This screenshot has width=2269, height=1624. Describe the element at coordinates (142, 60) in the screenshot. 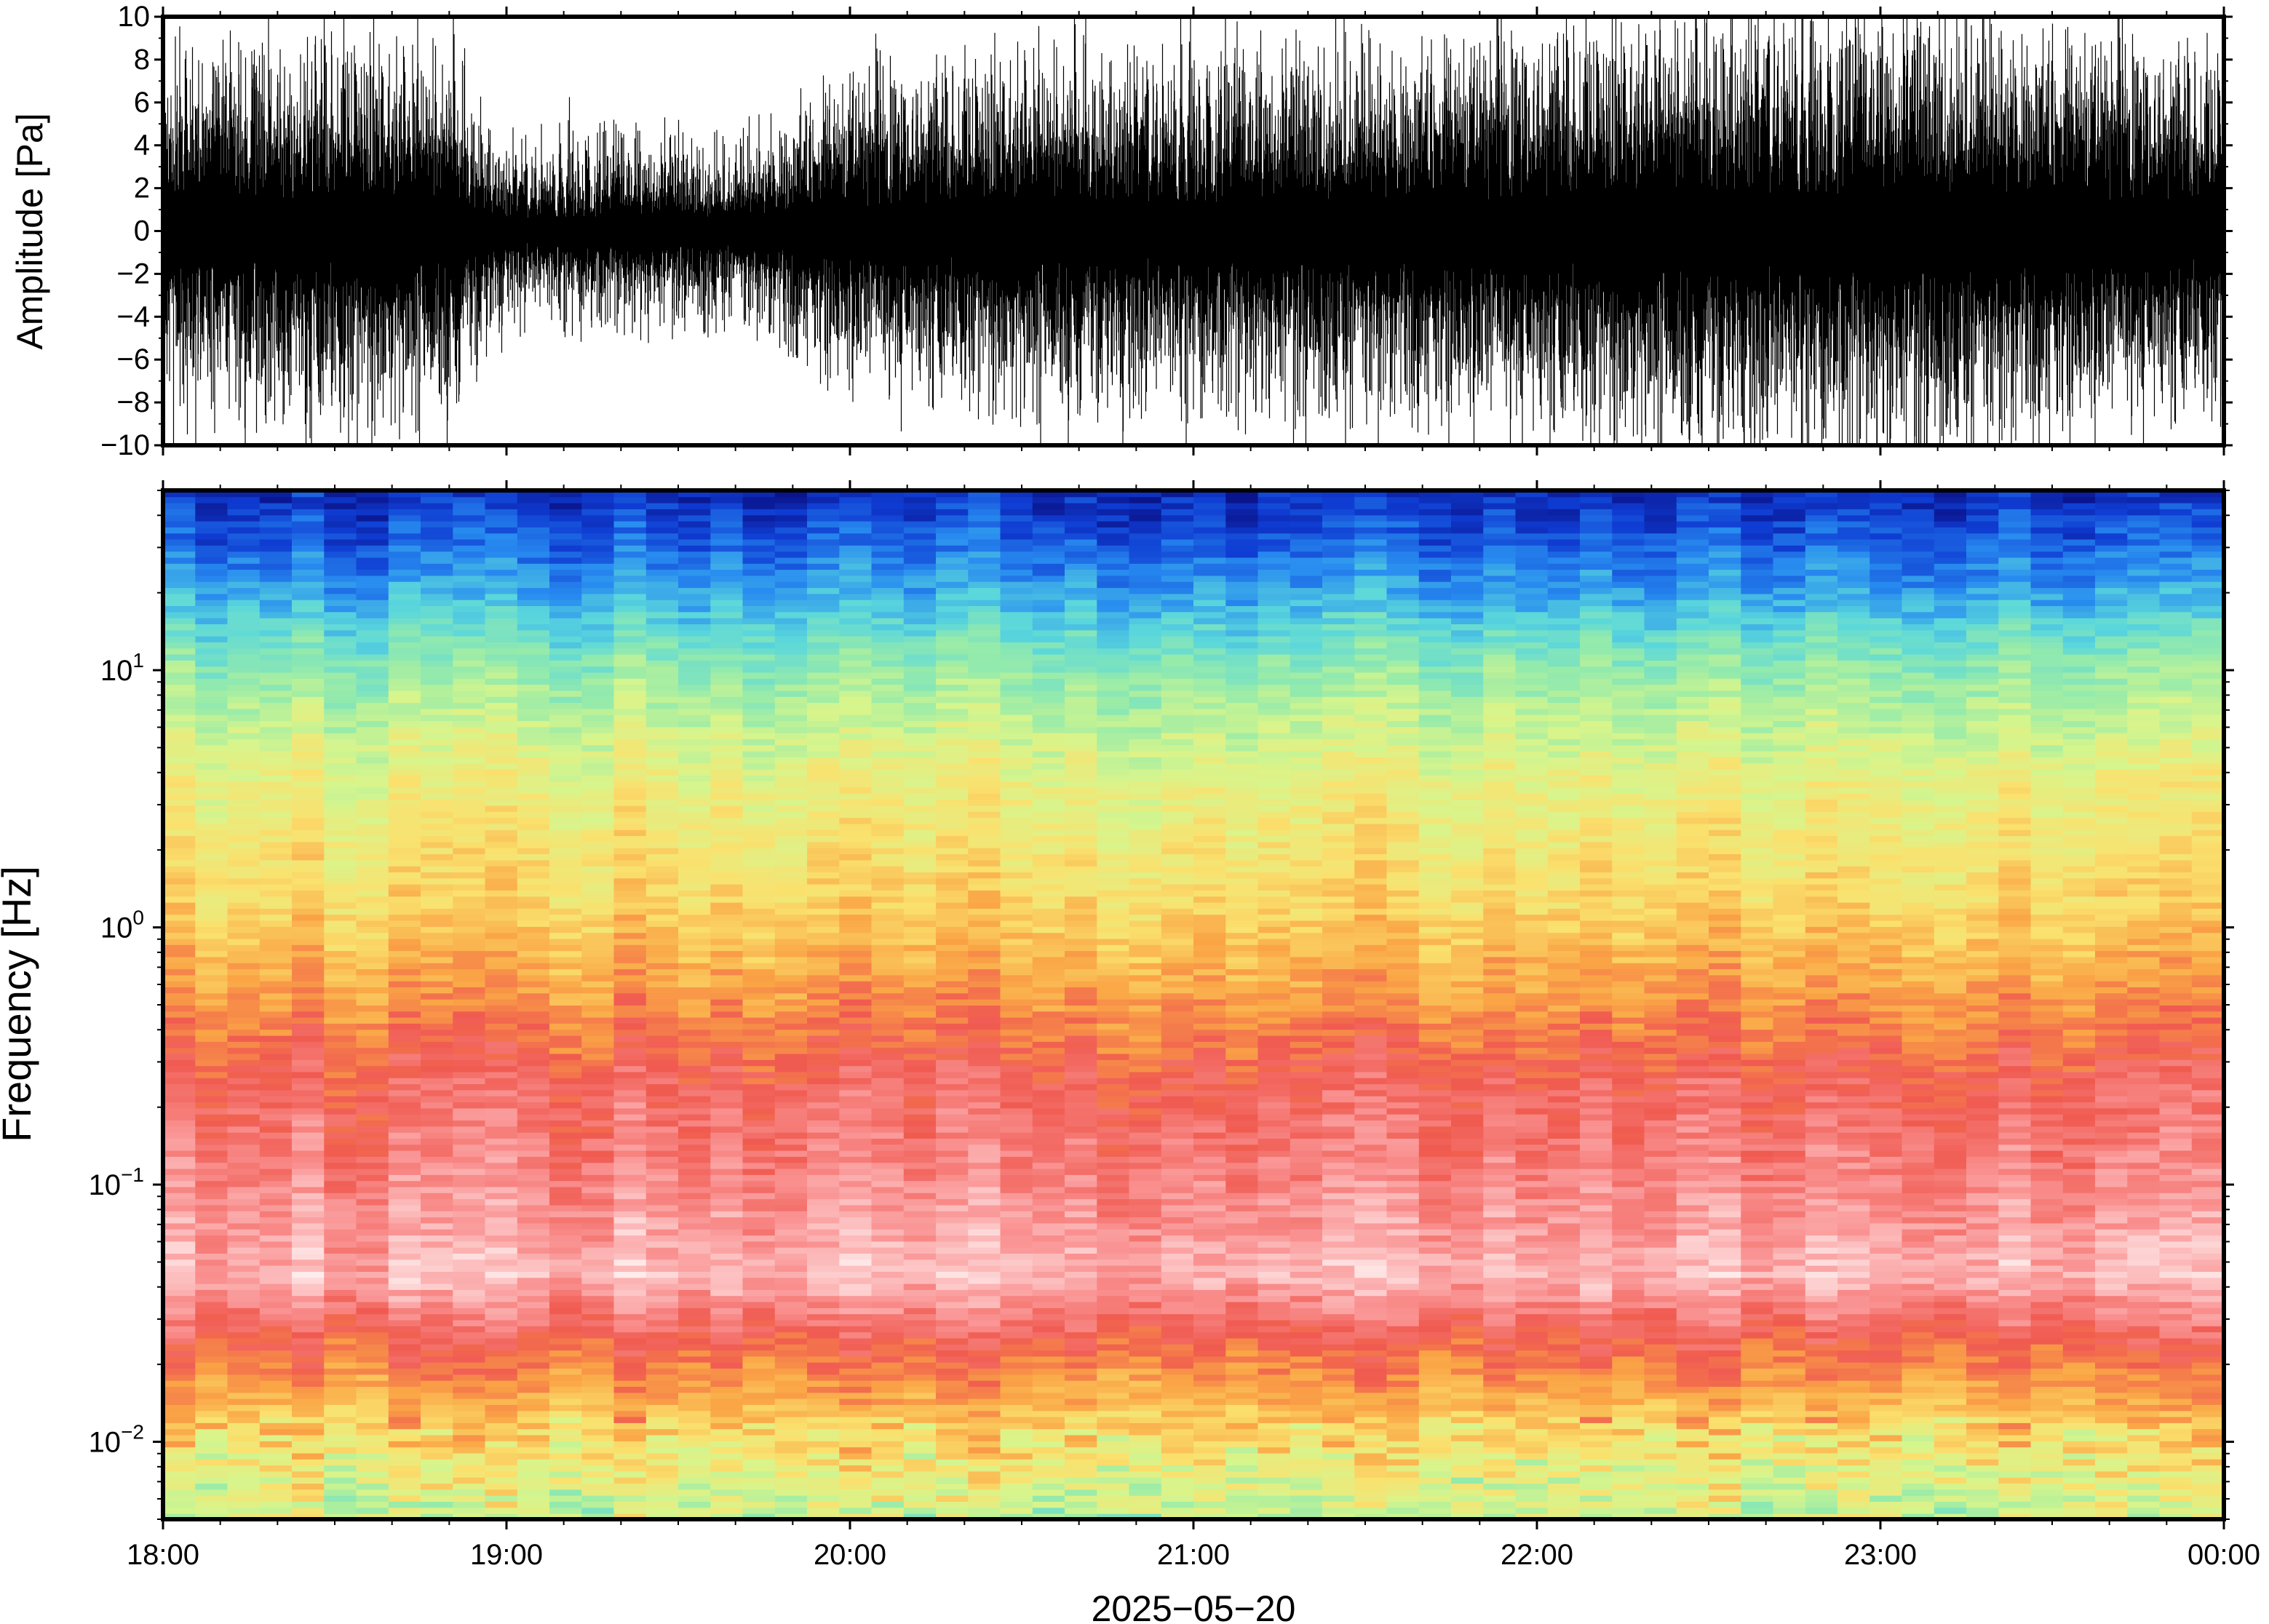

I see `ytick-label: 8` at that location.